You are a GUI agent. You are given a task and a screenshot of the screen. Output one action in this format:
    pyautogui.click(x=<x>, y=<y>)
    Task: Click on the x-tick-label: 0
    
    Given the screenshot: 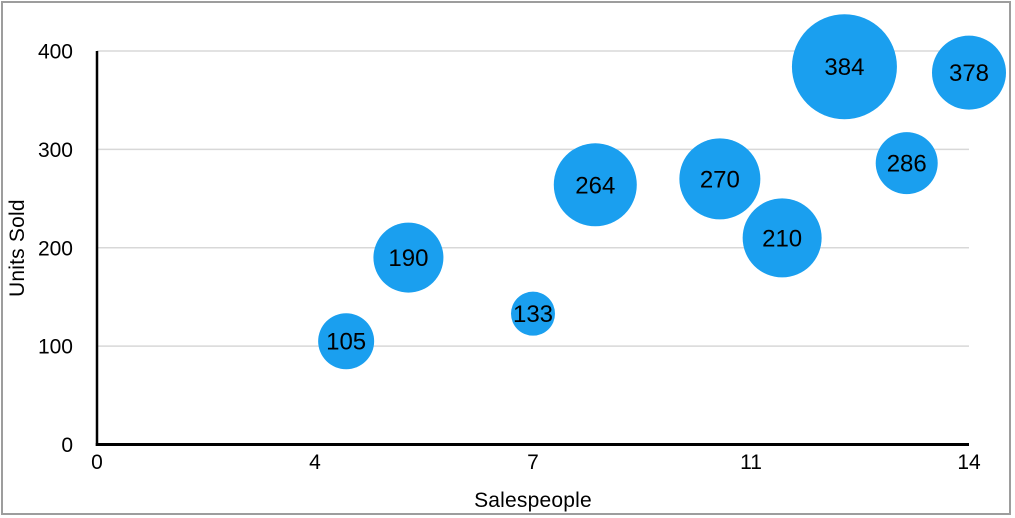 What is the action you would take?
    pyautogui.click(x=97, y=462)
    